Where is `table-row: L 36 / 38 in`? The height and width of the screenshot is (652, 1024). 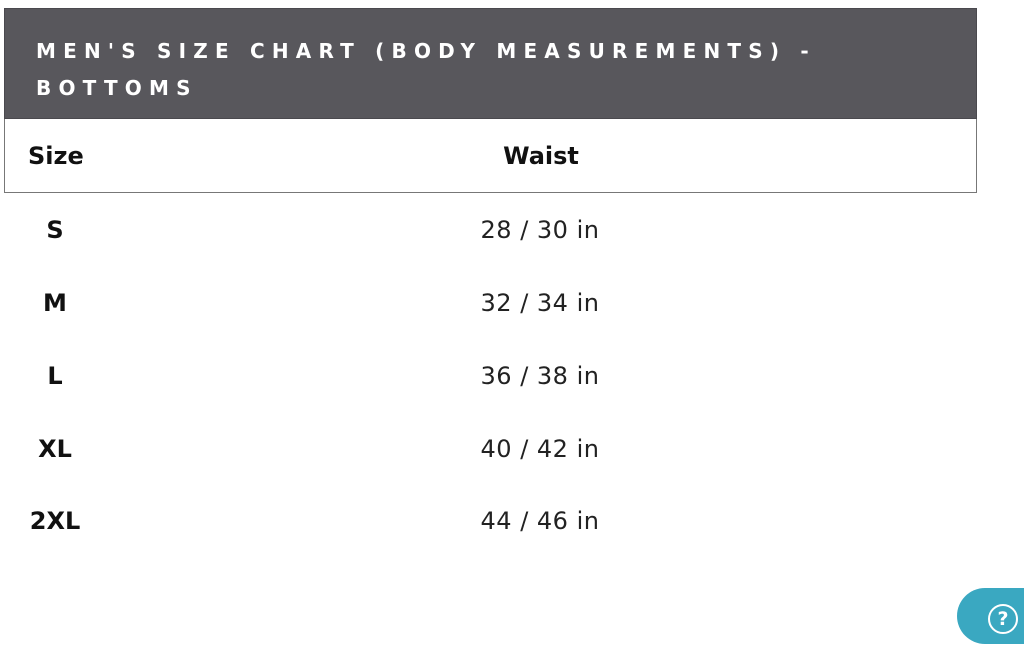 table-row: L 36 / 38 in is located at coordinates (490, 376).